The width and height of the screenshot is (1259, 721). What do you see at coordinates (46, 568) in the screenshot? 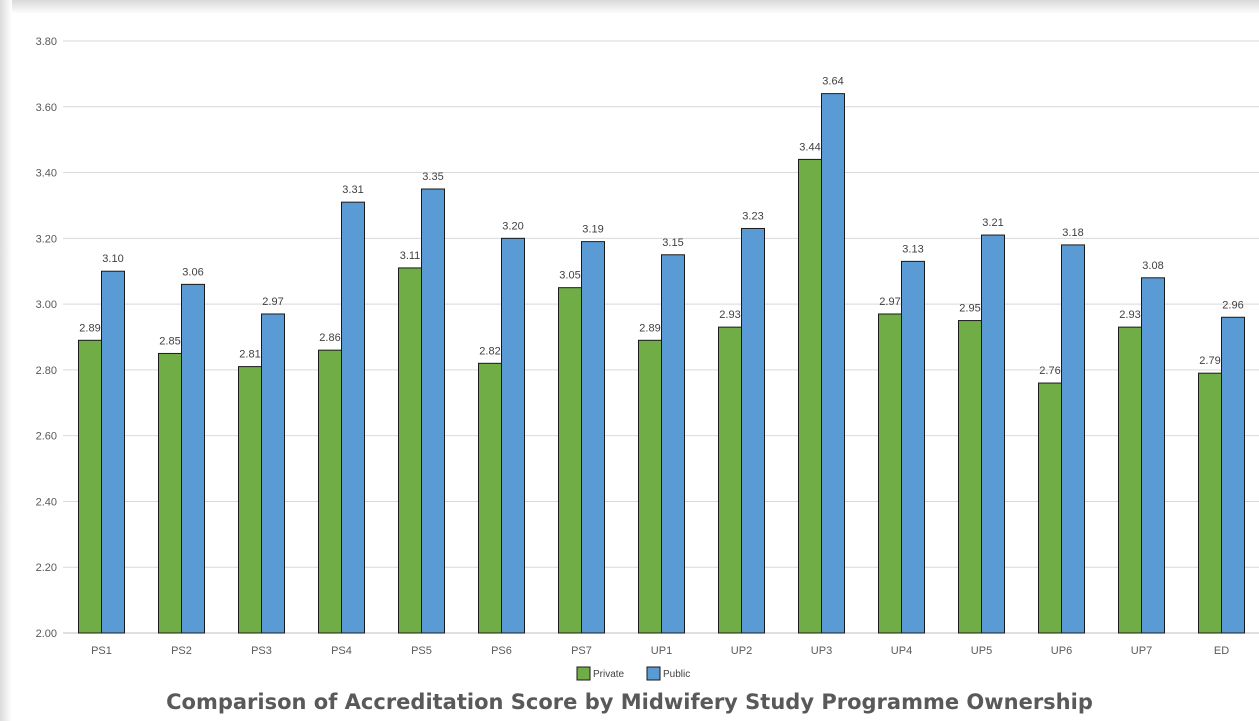
I see `y-tick-label: 2.20` at bounding box center [46, 568].